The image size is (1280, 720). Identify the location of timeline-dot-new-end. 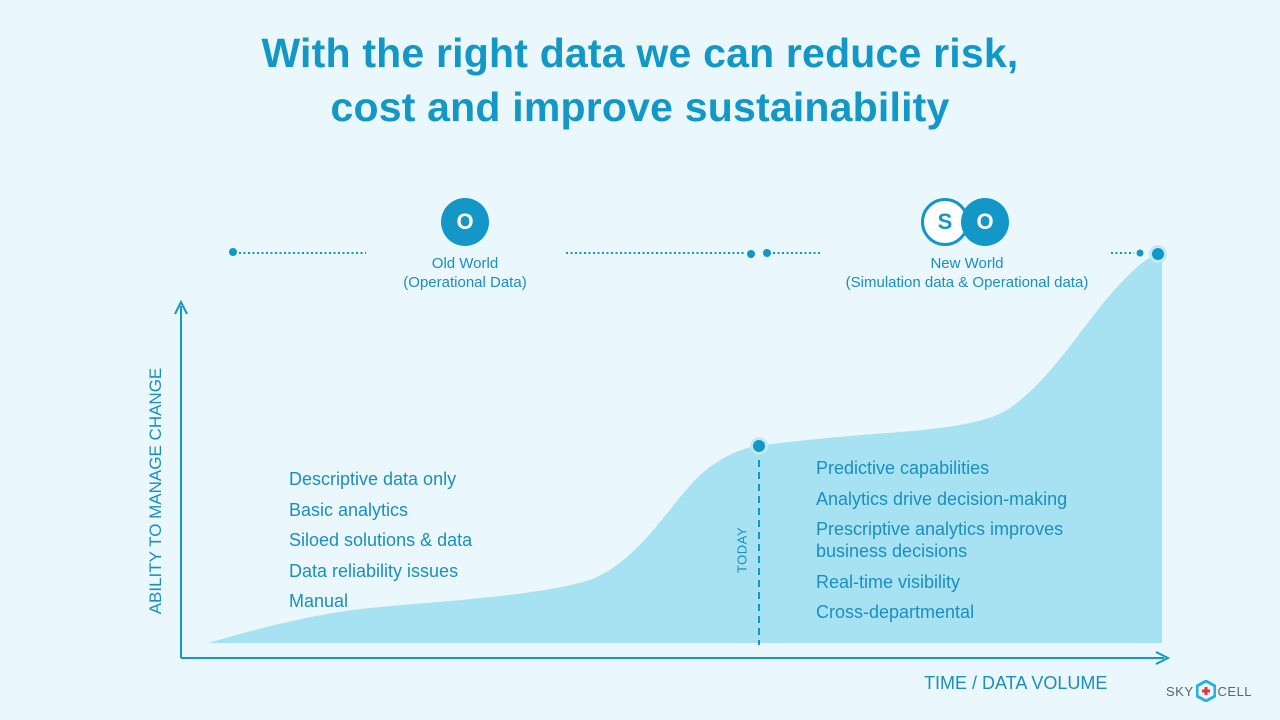
(1140, 253).